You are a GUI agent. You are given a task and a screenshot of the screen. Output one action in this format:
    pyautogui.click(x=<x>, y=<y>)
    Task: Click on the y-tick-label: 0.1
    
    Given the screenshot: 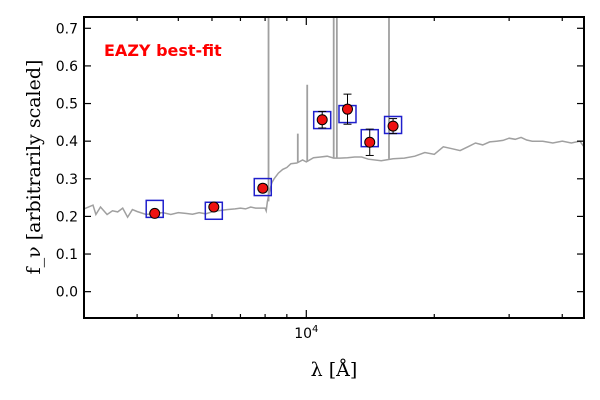 What is the action you would take?
    pyautogui.click(x=67, y=255)
    